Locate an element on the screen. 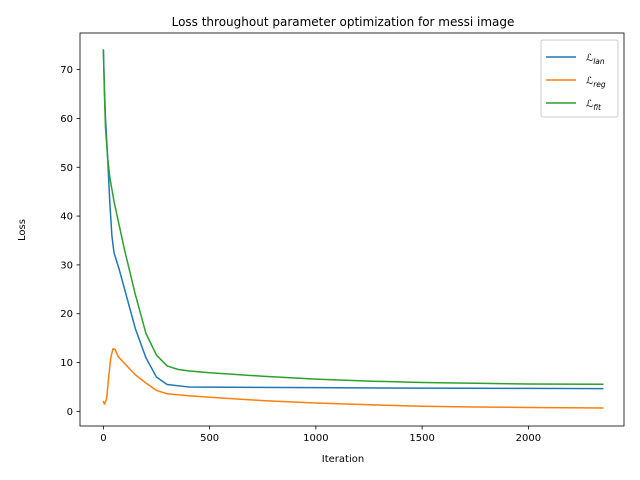  x-axis-ticks: 0 500 1000 1500 2000 is located at coordinates (320, 435).